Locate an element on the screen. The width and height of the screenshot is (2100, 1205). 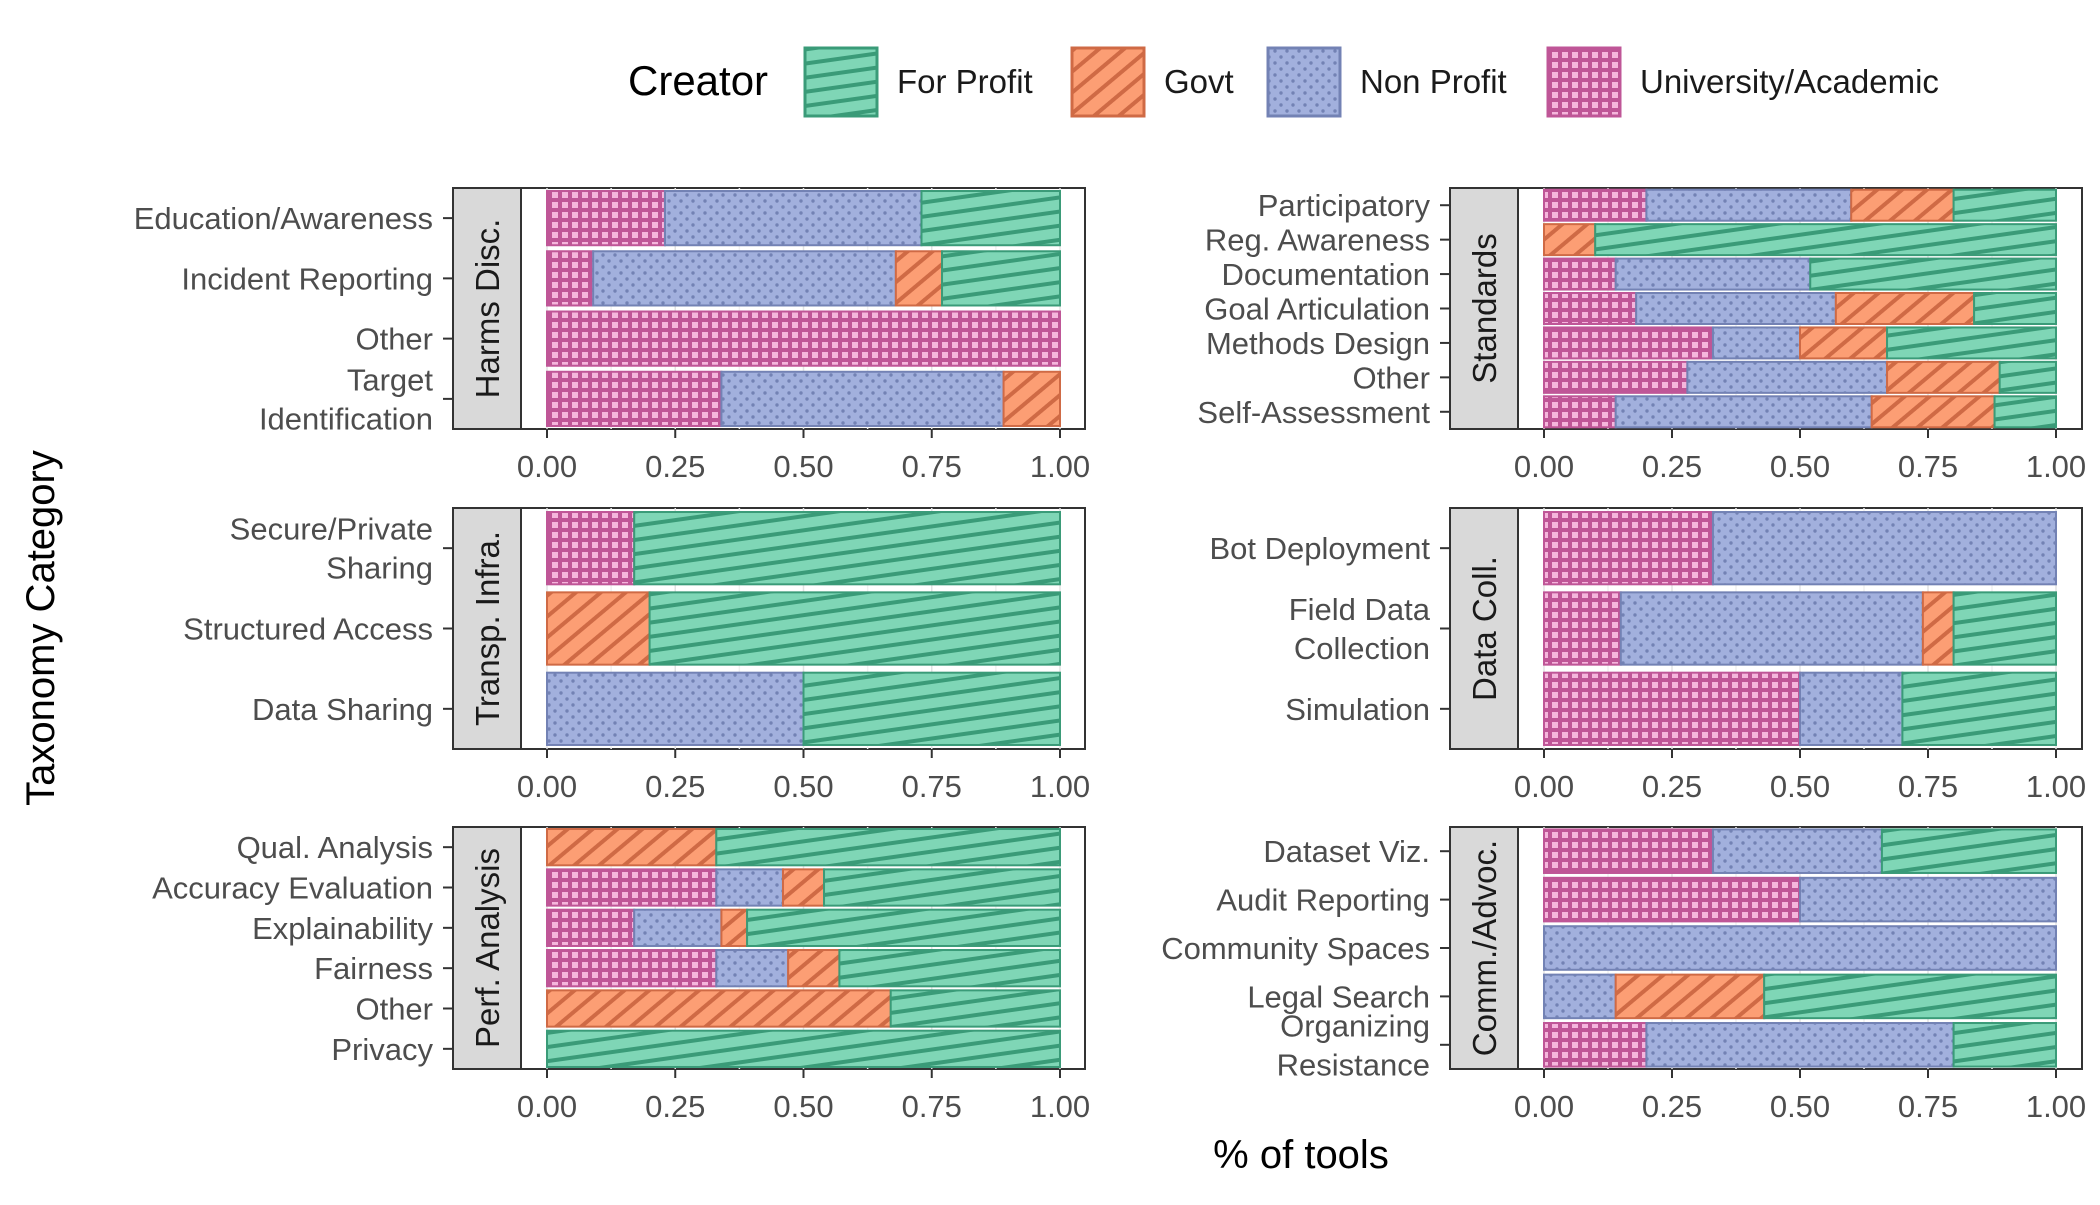
legend-title: Creator is located at coordinates (698, 80).